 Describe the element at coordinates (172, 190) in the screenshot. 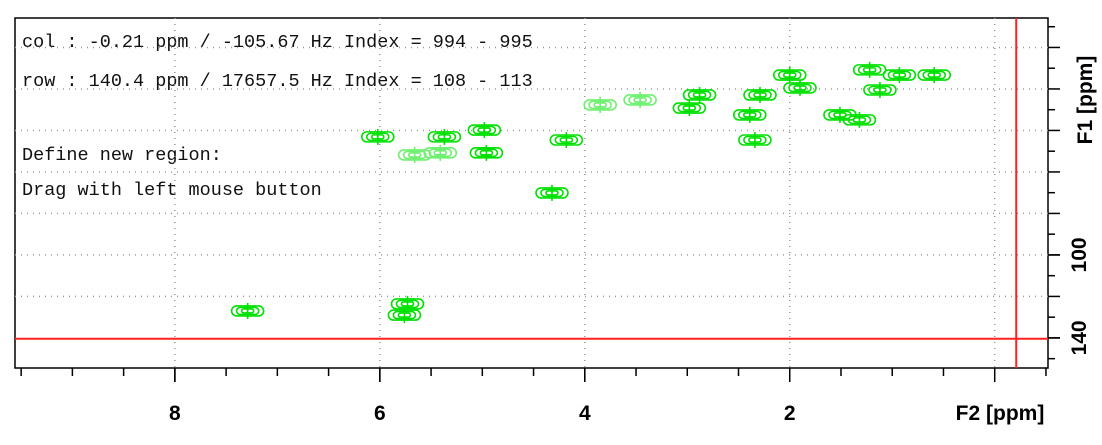

I see `info-line: Drag with left mouse button` at that location.